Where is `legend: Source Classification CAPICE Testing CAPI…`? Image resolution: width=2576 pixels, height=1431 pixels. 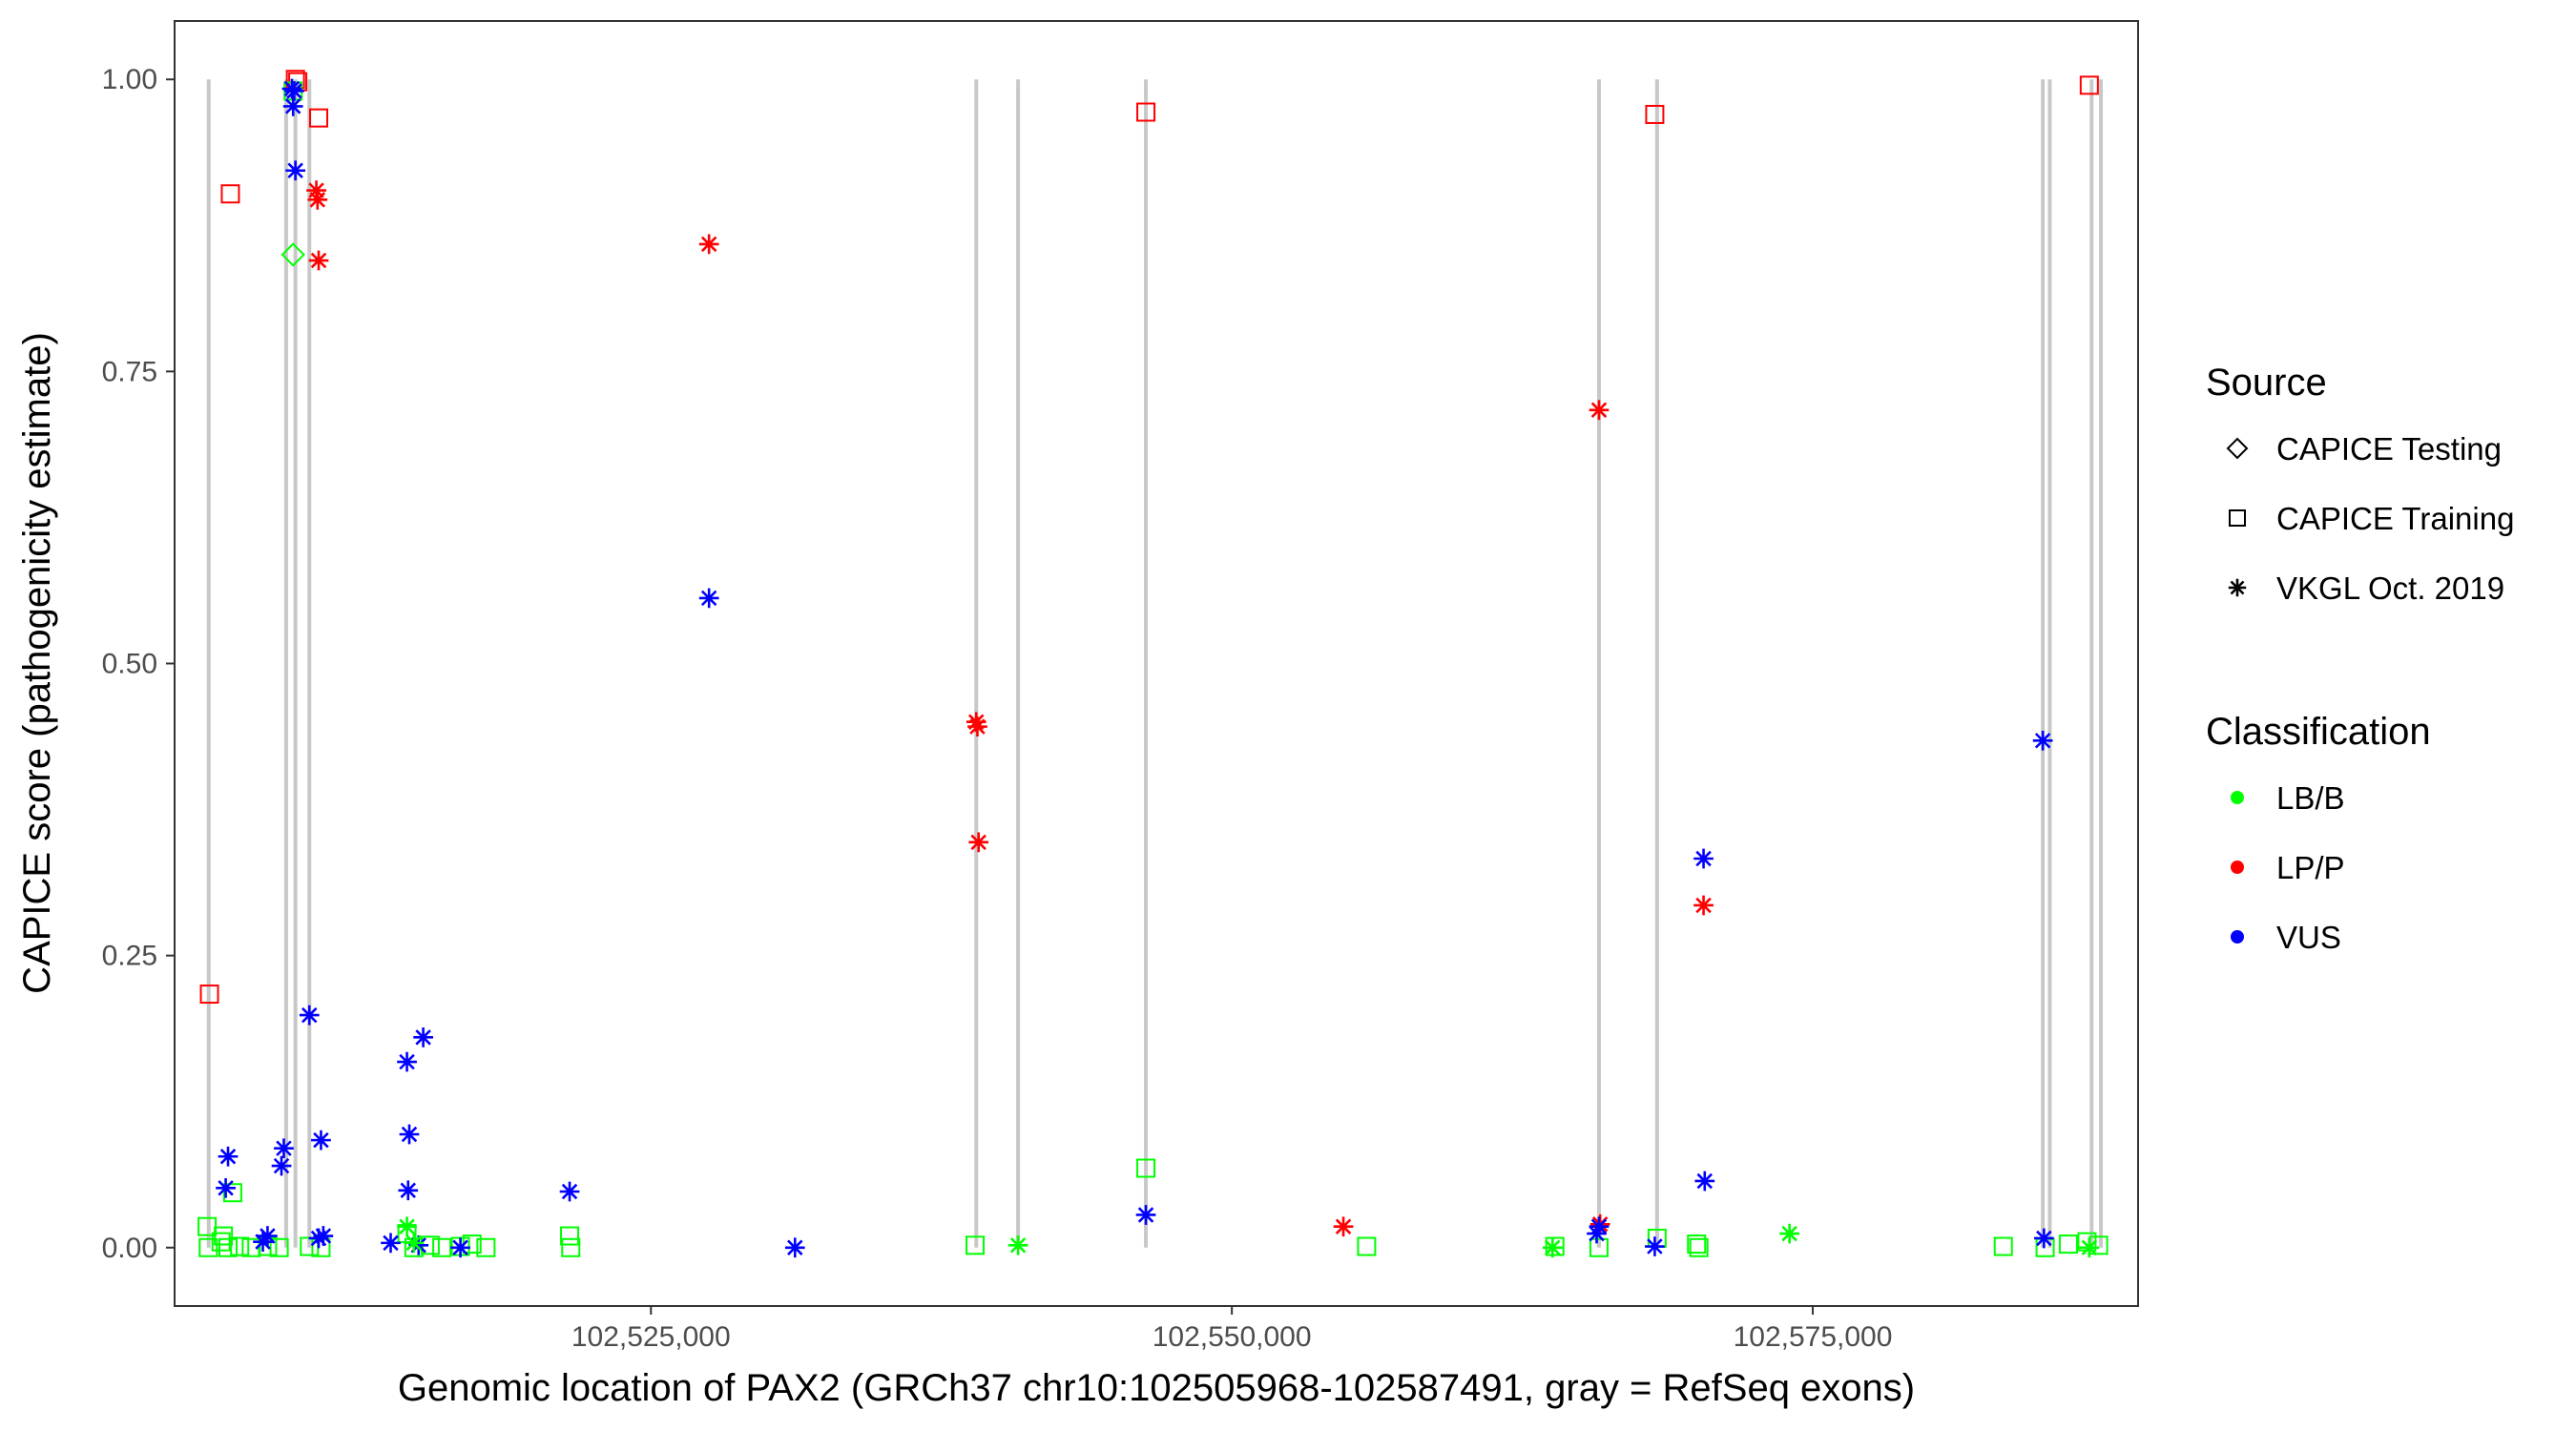 legend: Source Classification CAPICE Testing CAPI… is located at coordinates (2360, 658).